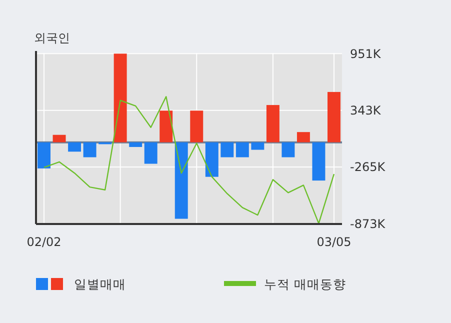 The image size is (451, 323). What do you see at coordinates (100, 284) in the screenshot?
I see `legend-label: 일별매매` at bounding box center [100, 284].